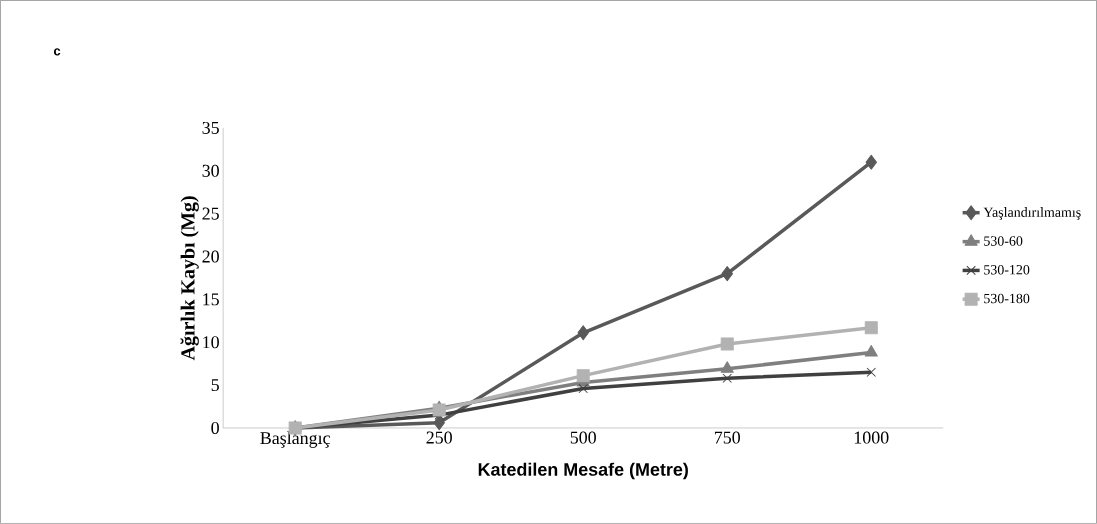 The image size is (1097, 524). What do you see at coordinates (583, 471) in the screenshot?
I see `x-axis-title: Katedilen Mesafe (Metre)` at bounding box center [583, 471].